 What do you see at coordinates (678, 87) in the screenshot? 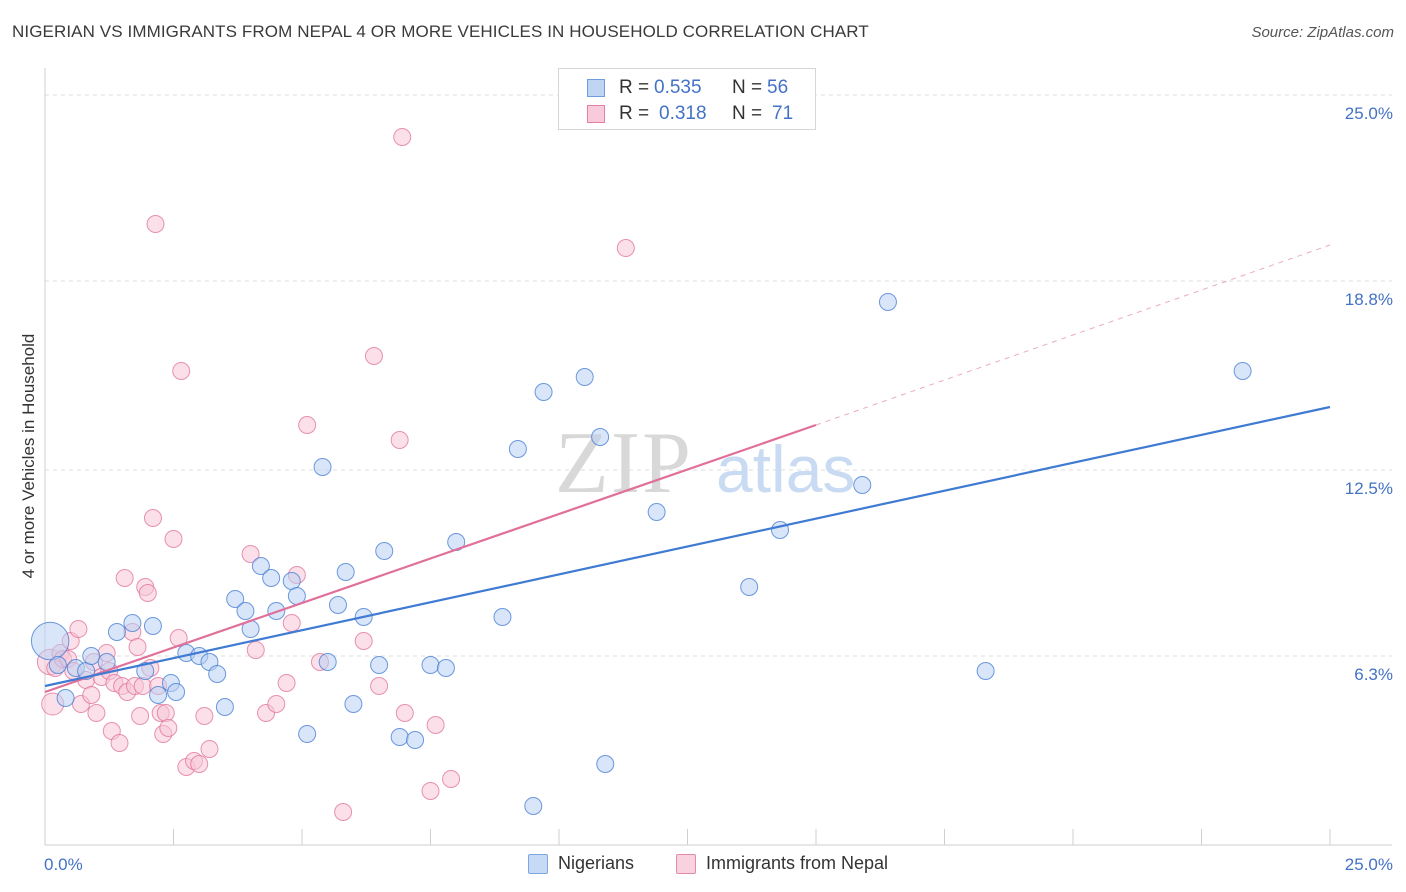
I see `legend-r-value: 0.535` at bounding box center [678, 87].